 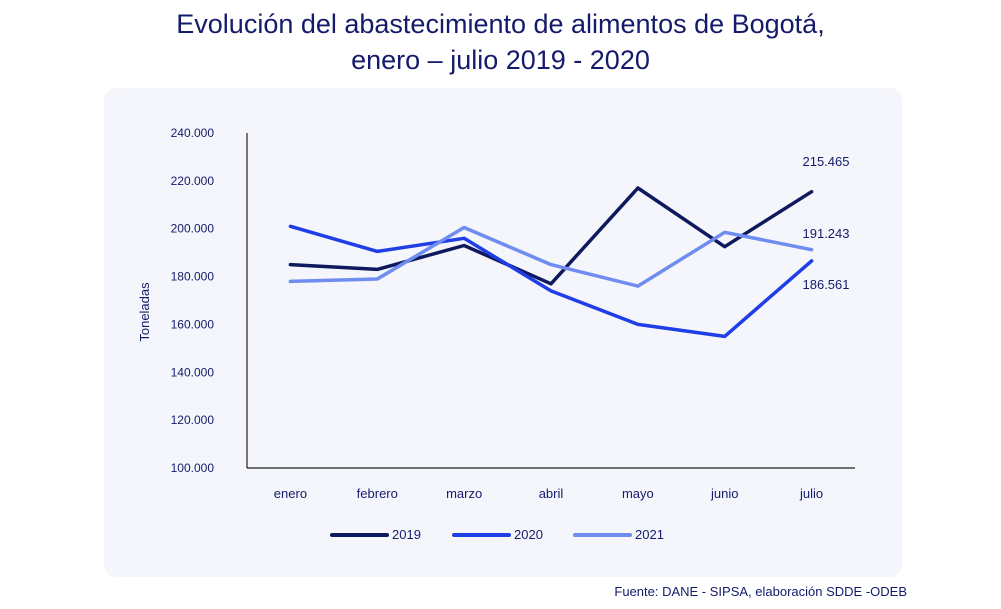 What do you see at coordinates (551, 493) in the screenshot?
I see `x-tick-label: abril` at bounding box center [551, 493].